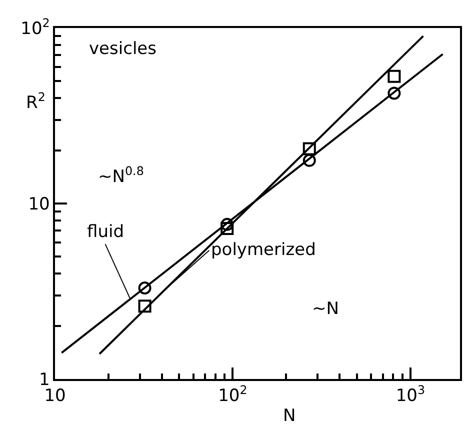  What do you see at coordinates (35, 27) in the screenshot?
I see `y-tick-label: 10$^{2}$` at bounding box center [35, 27].